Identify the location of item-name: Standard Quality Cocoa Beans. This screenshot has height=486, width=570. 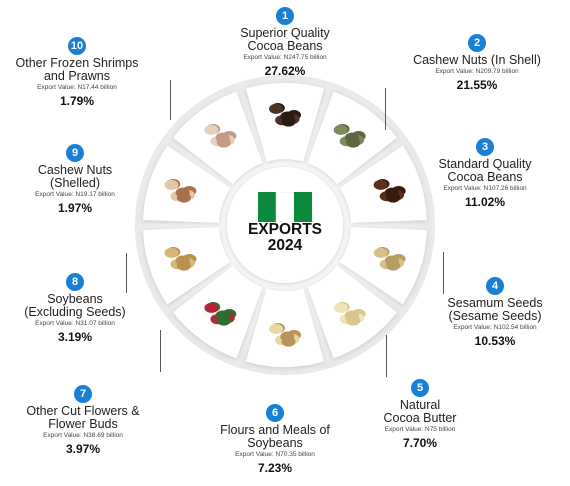
(485, 170).